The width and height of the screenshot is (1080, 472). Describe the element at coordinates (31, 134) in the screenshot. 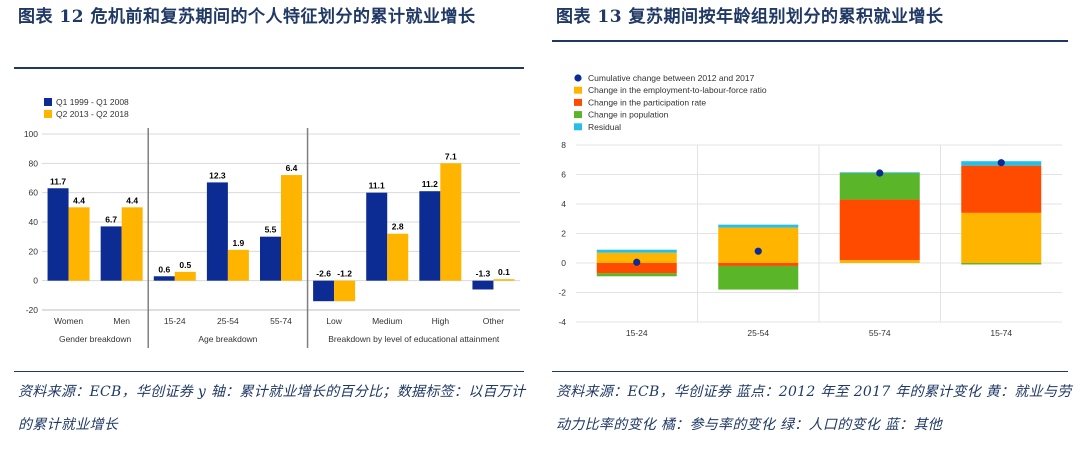

I see `y-tick-label: 100` at that location.